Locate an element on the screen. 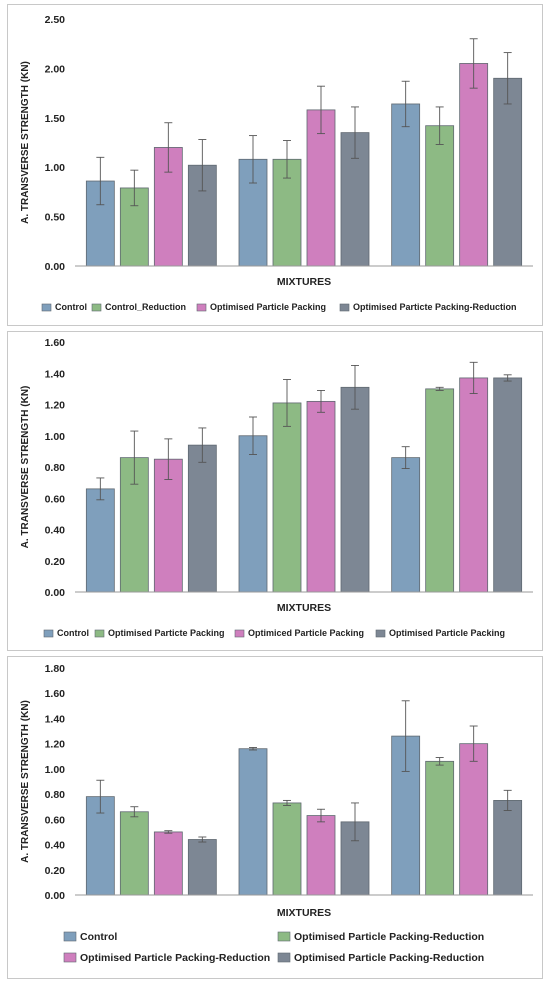  legend-label: Optimiced Particle Packing is located at coordinates (306, 633).